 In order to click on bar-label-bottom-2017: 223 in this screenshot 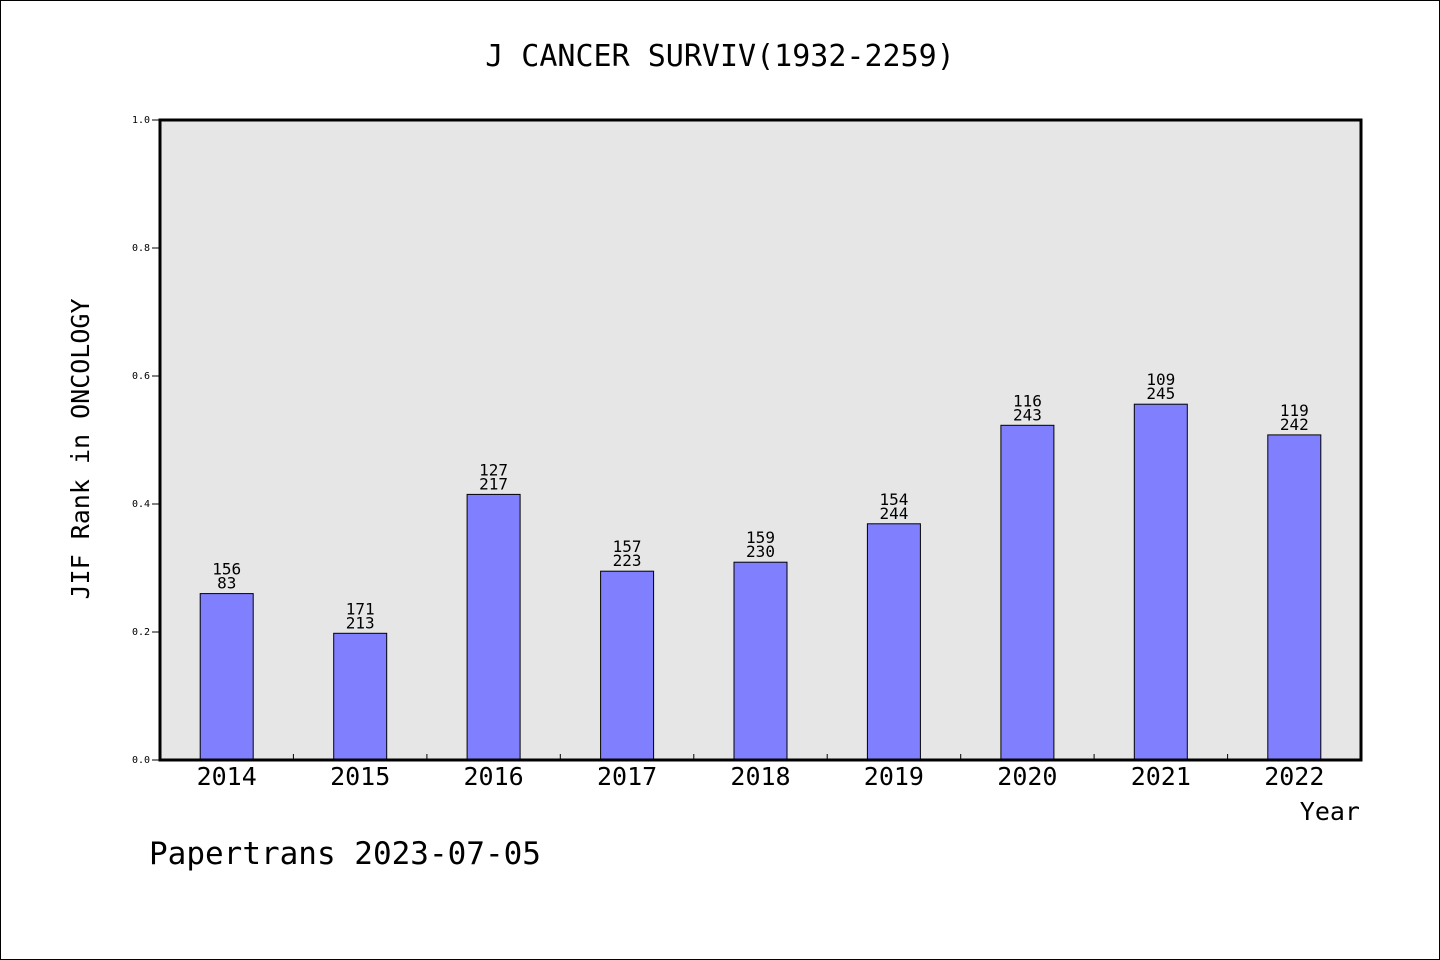, I will do `click(627, 560)`.